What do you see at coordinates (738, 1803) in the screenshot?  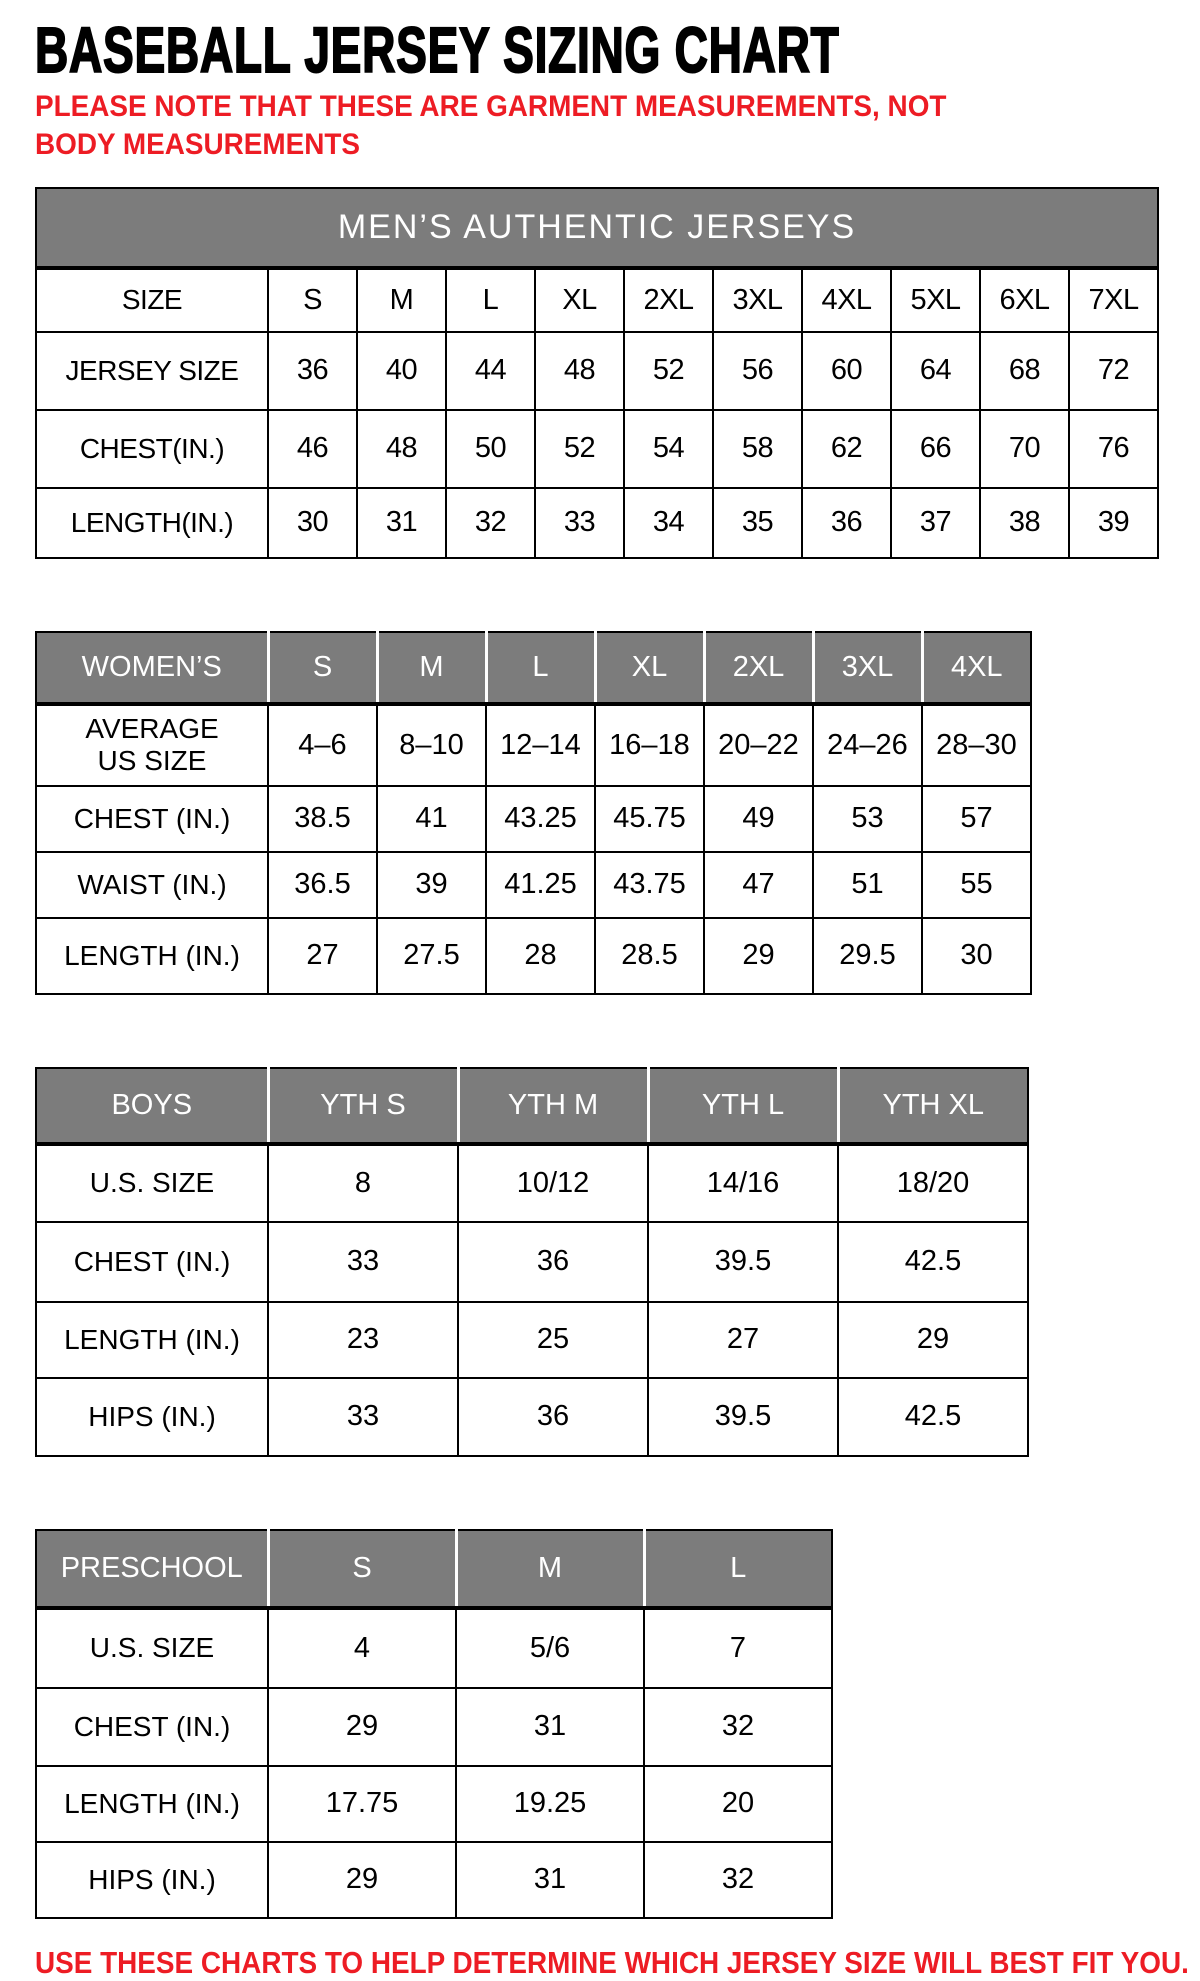 I see `table-cell: 20` at bounding box center [738, 1803].